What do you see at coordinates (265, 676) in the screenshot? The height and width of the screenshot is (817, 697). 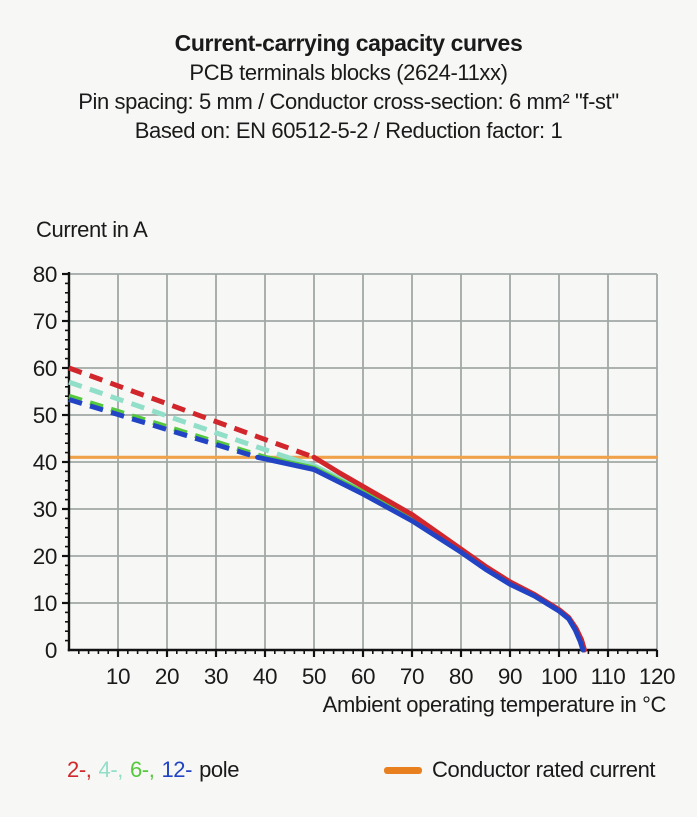 I see `x-tick-label: 40` at bounding box center [265, 676].